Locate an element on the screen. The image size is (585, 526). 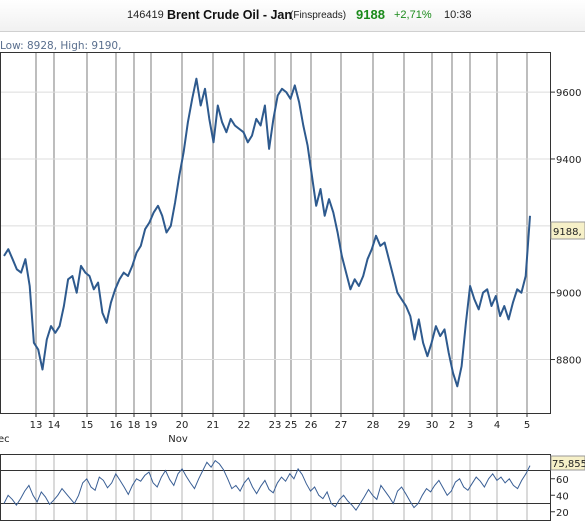
x-tick-label: 21 is located at coordinates (213, 425).